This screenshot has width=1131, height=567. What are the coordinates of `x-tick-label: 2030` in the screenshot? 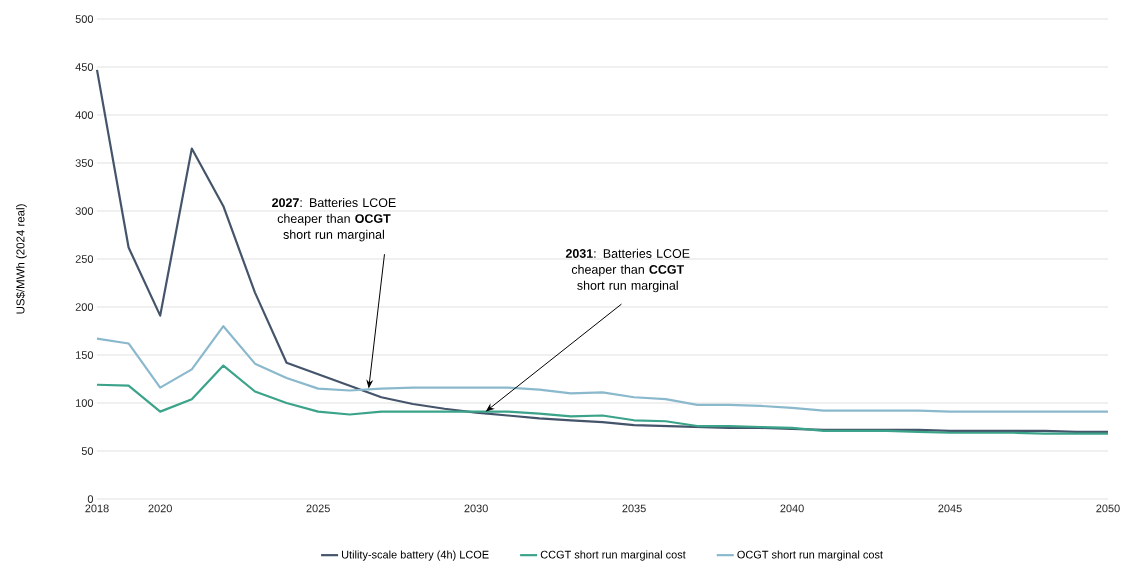 It's located at (476, 508).